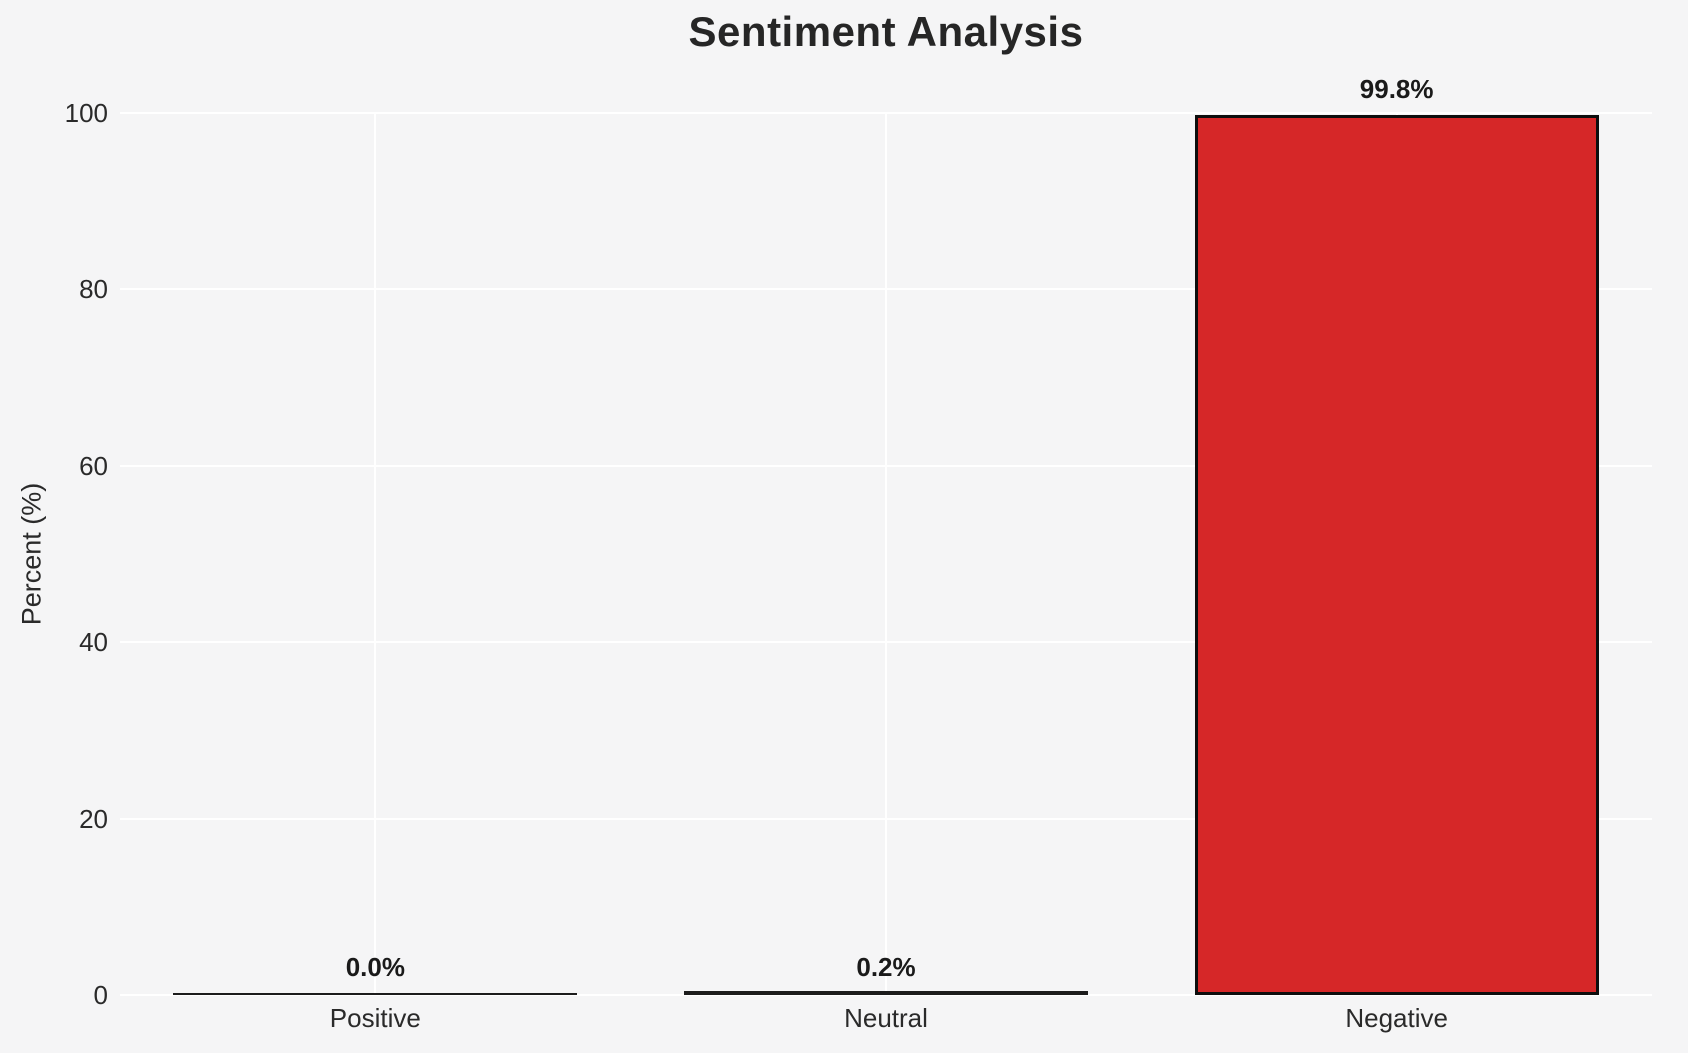  What do you see at coordinates (886, 1018) in the screenshot?
I see `x-tick-label-neutral: Neutral` at bounding box center [886, 1018].